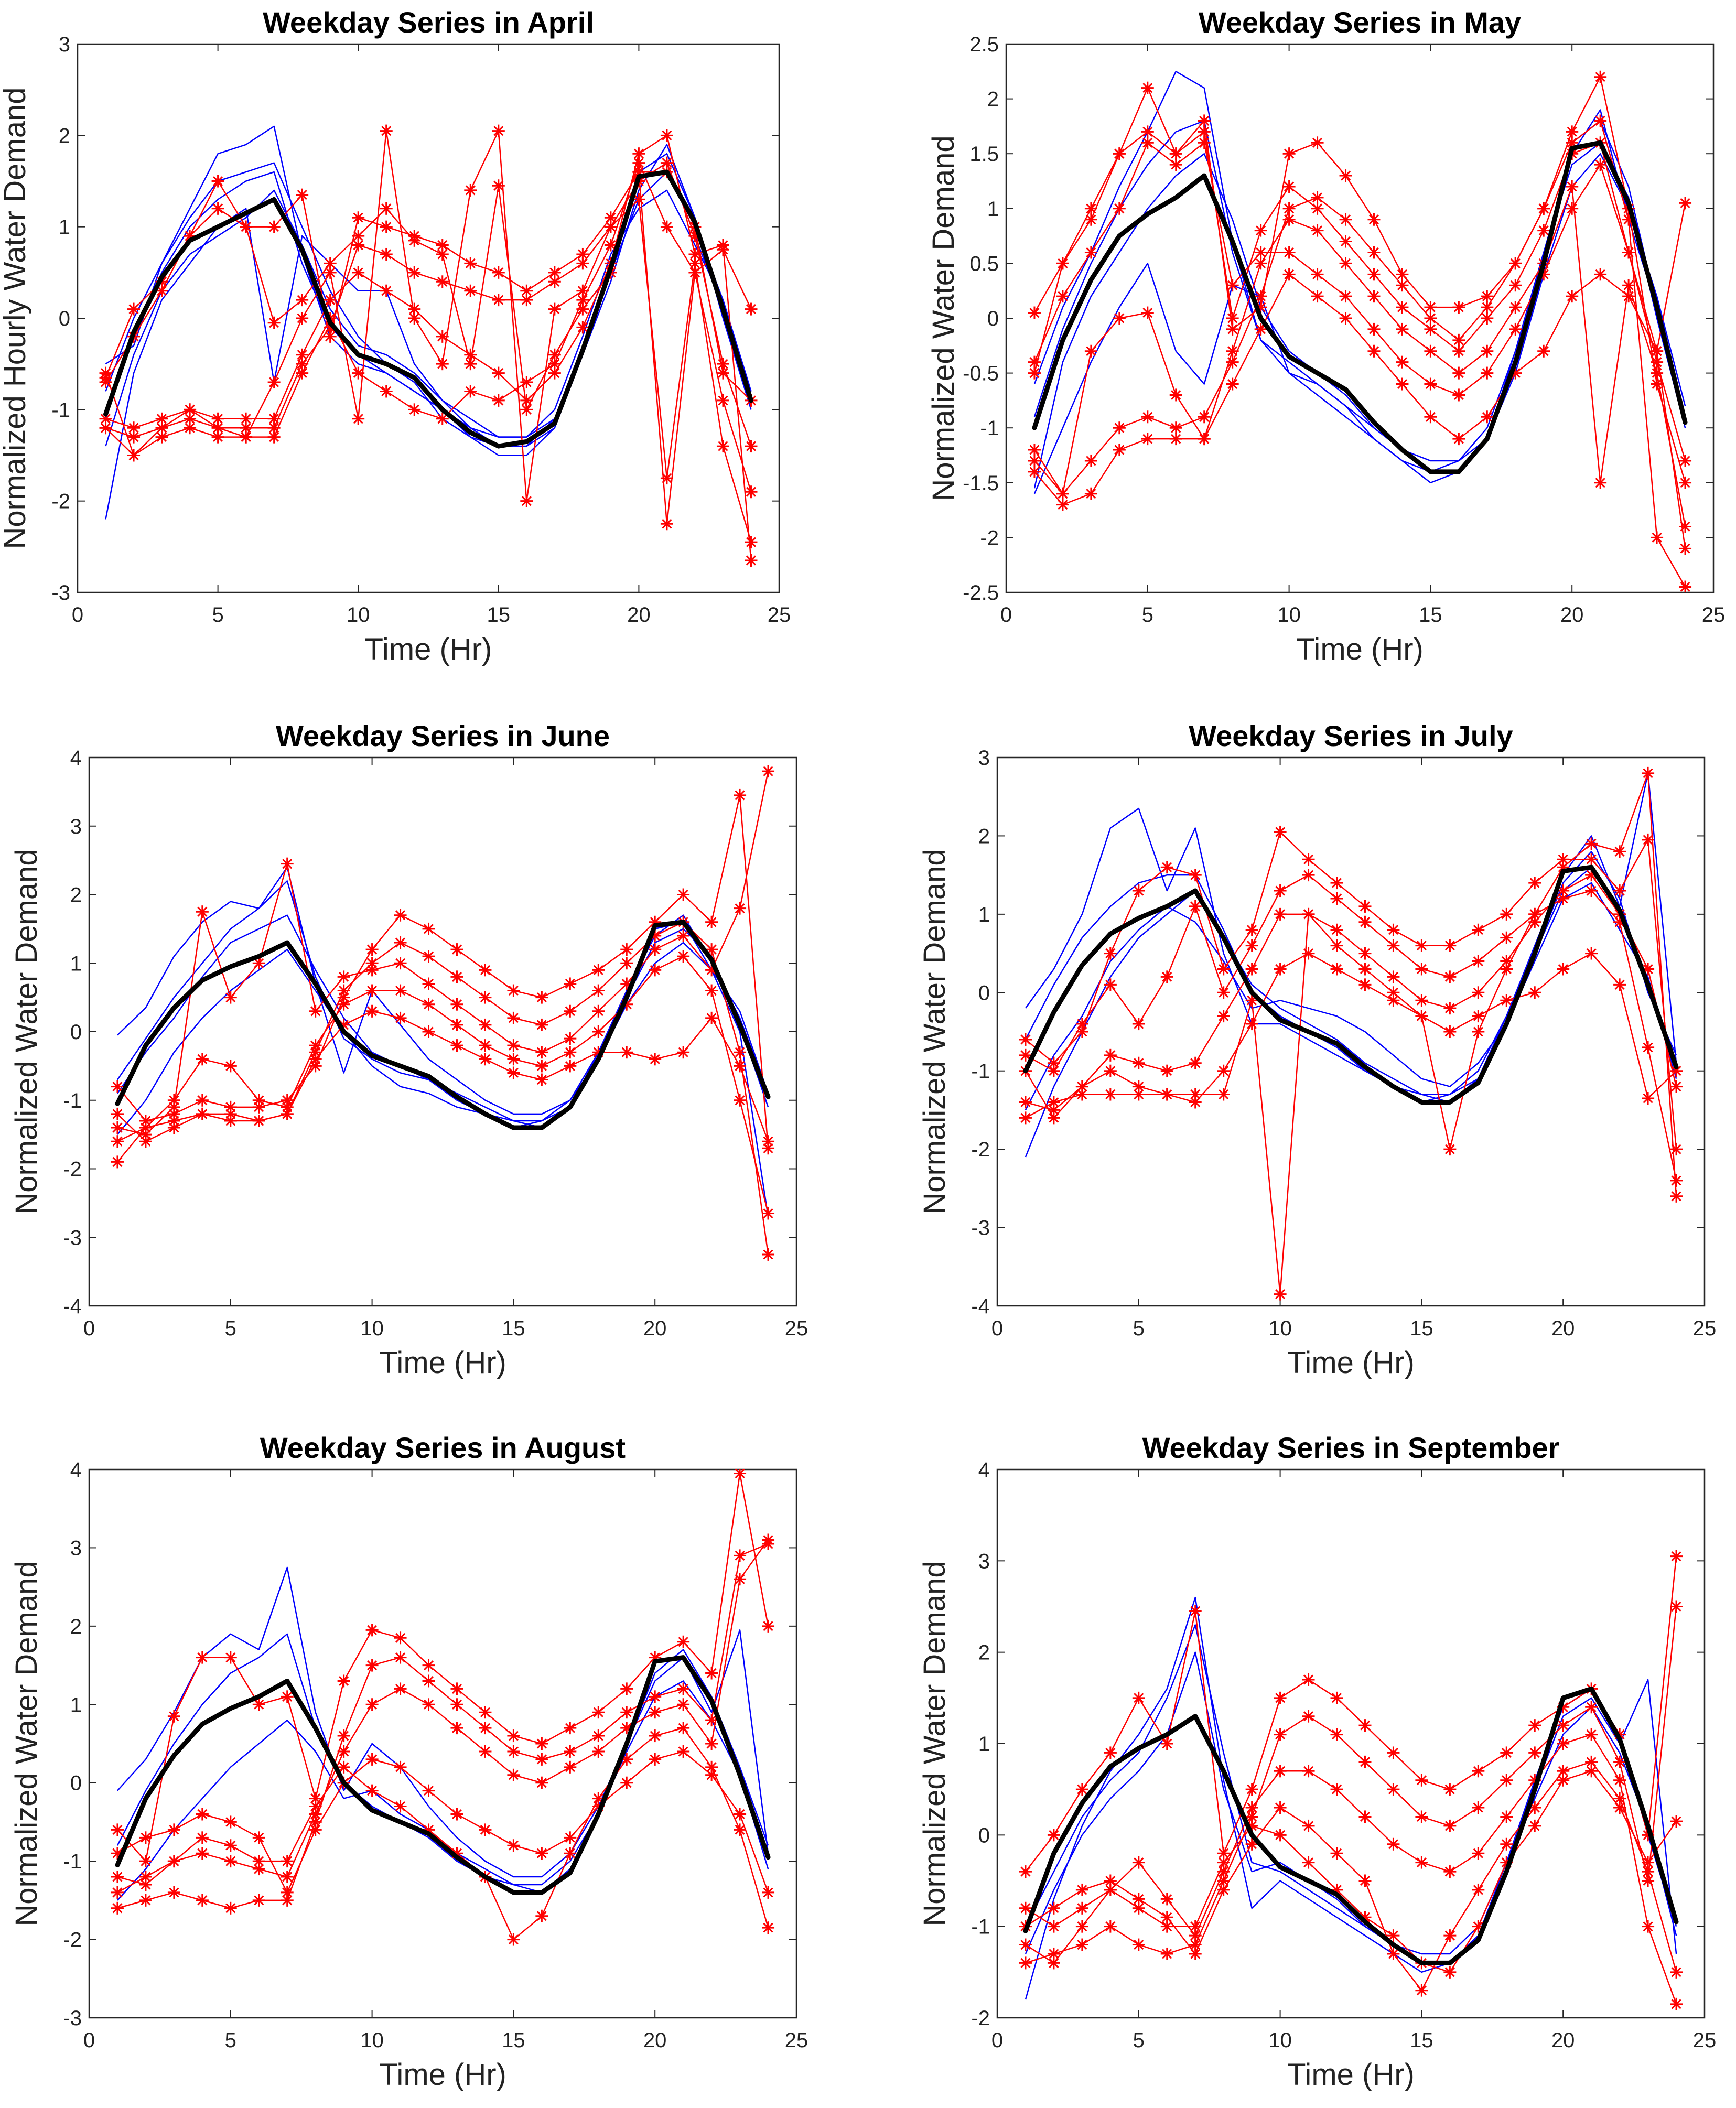 This screenshot has height=2108, width=1736. I want to click on y-tick-label: 2, so click(76, 1626).